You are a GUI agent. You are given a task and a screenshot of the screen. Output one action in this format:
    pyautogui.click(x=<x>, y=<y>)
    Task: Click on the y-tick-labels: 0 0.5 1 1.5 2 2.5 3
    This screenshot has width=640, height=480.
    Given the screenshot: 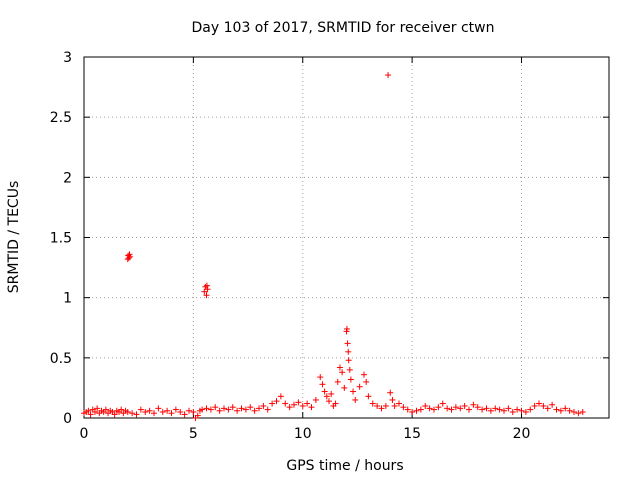 What is the action you would take?
    pyautogui.click(x=61, y=238)
    